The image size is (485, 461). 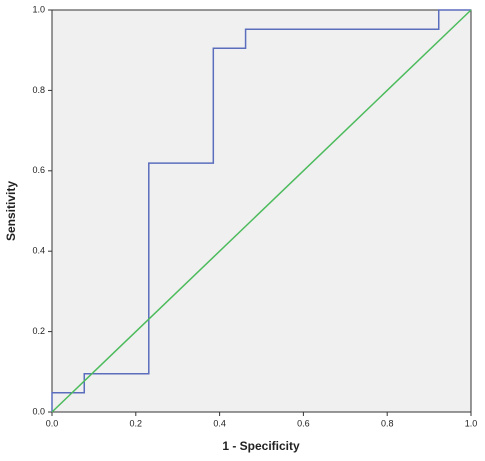 What do you see at coordinates (38, 9) in the screenshot?
I see `y-tick-label: 1.0` at bounding box center [38, 9].